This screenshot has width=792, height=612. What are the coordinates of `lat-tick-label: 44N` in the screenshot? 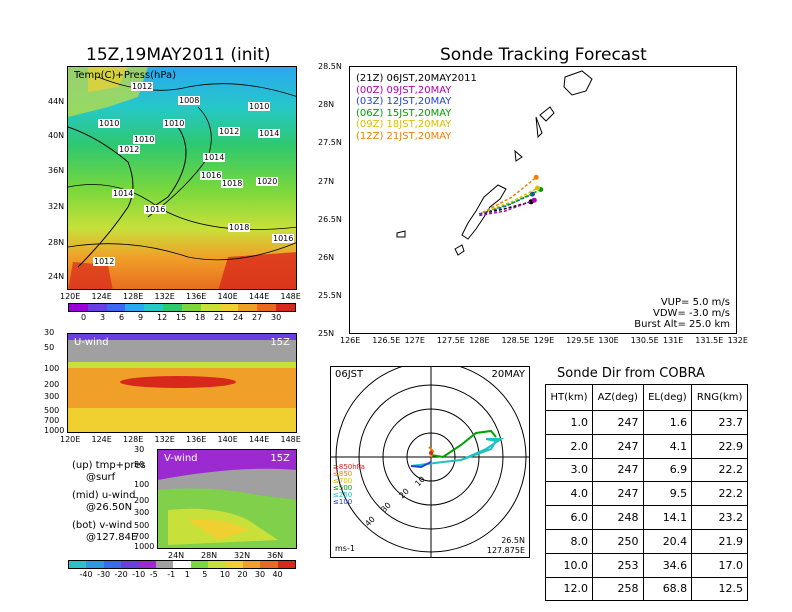 It's located at (56, 101).